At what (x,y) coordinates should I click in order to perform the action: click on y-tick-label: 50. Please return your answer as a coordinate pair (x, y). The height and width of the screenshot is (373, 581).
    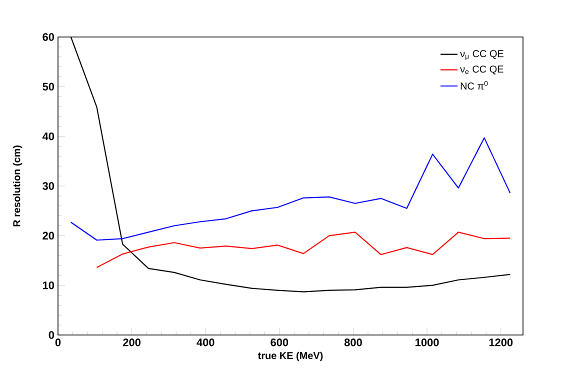
    Looking at the image, I should click on (48, 86).